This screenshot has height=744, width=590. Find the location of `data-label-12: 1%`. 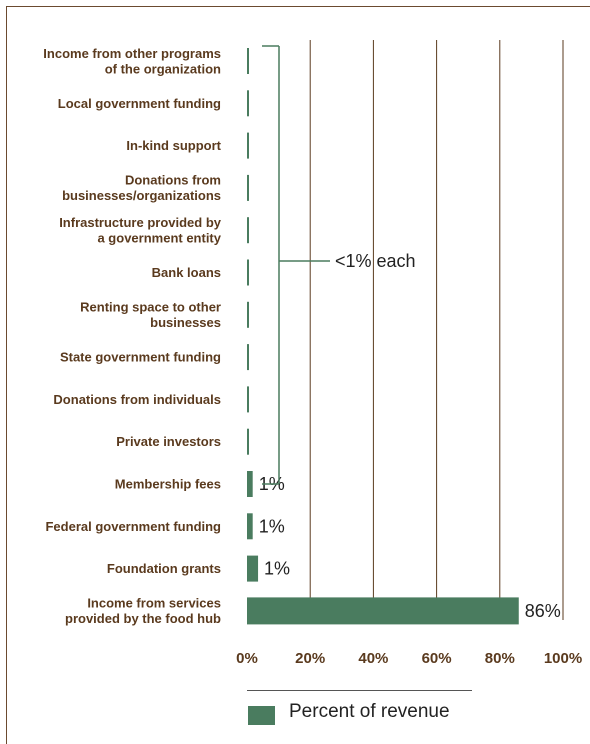

data-label-12: 1% is located at coordinates (277, 569).